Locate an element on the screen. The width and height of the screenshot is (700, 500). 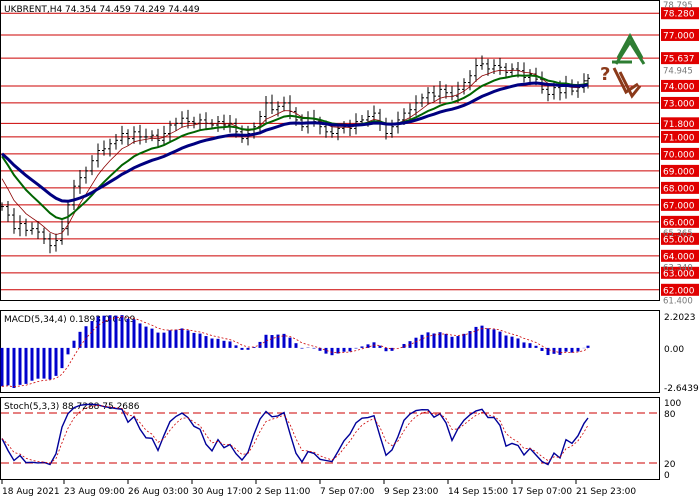
level-label: 73.000 is located at coordinates (679, 104).